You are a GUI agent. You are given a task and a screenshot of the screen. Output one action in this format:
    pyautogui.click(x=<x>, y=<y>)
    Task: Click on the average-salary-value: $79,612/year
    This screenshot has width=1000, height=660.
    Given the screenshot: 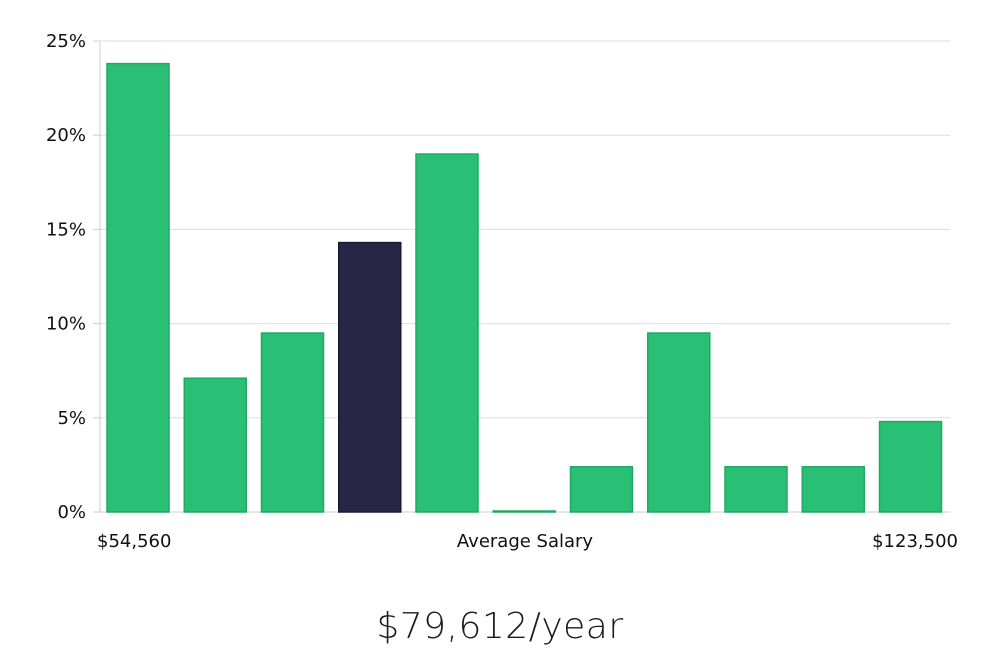 What is the action you would take?
    pyautogui.click(x=500, y=626)
    